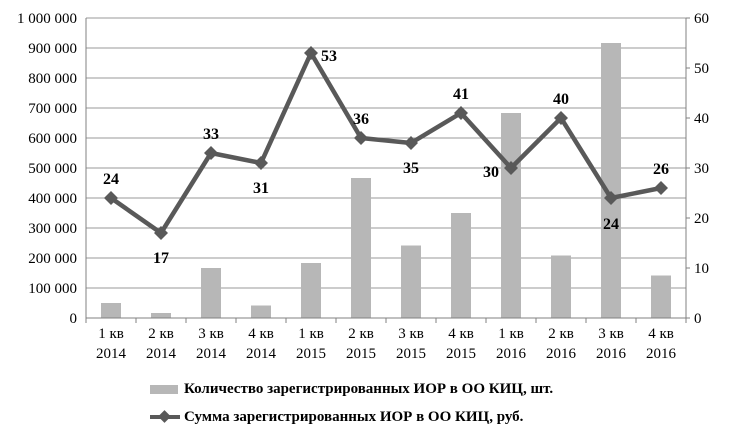 Image resolution: width=731 pixels, height=439 pixels. I want to click on right-tick-label: 20, so click(701, 219).